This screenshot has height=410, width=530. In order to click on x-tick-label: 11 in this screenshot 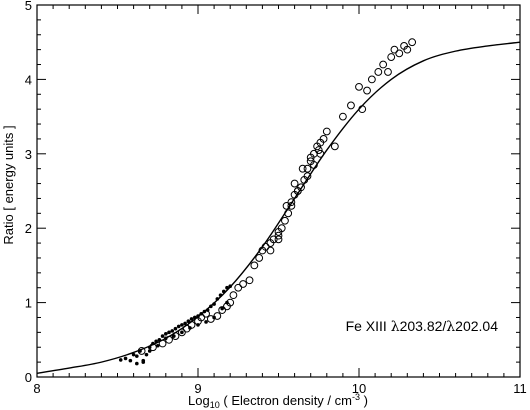, I will do `click(520, 388)`.